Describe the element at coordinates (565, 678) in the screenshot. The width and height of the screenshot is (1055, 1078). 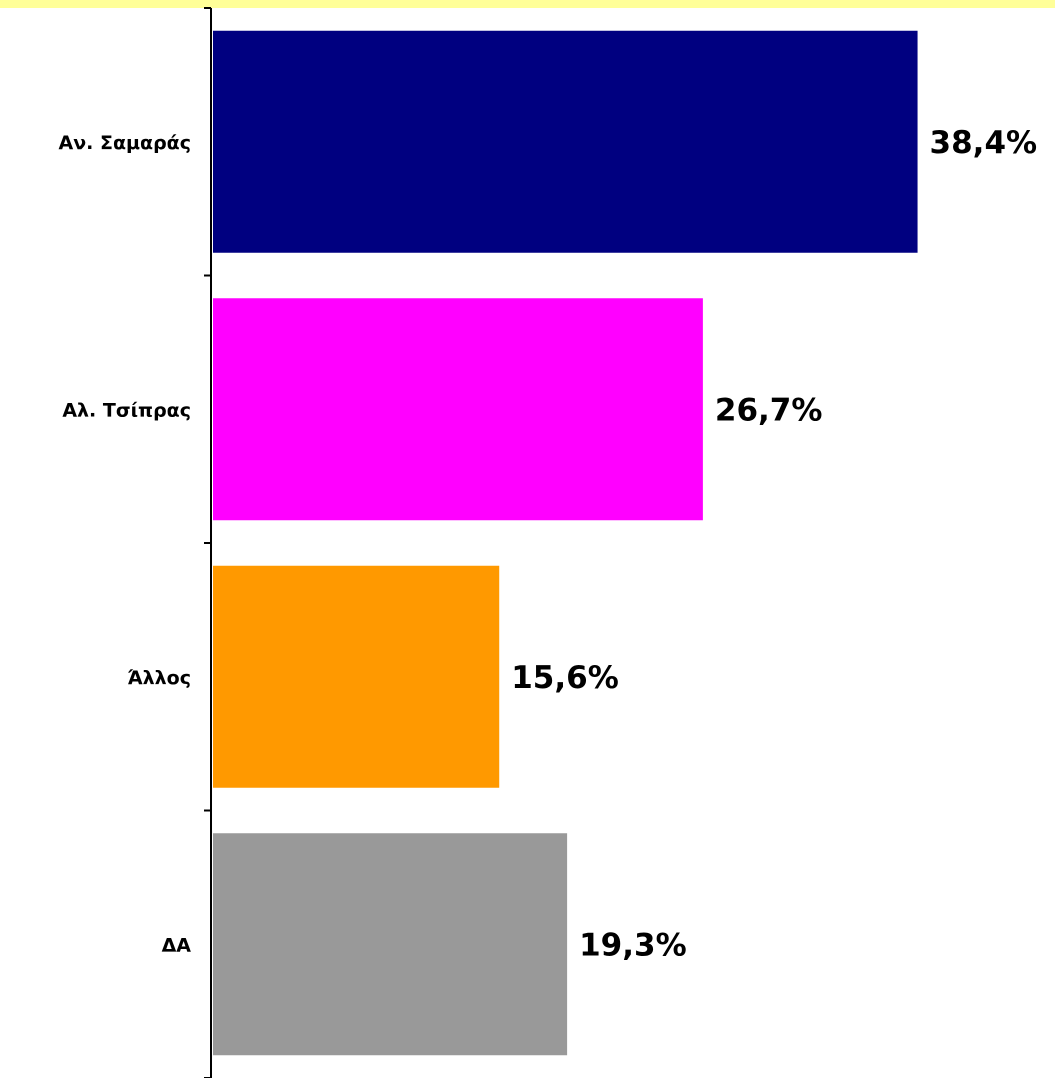
I see `value-label-3: 15,6%` at that location.